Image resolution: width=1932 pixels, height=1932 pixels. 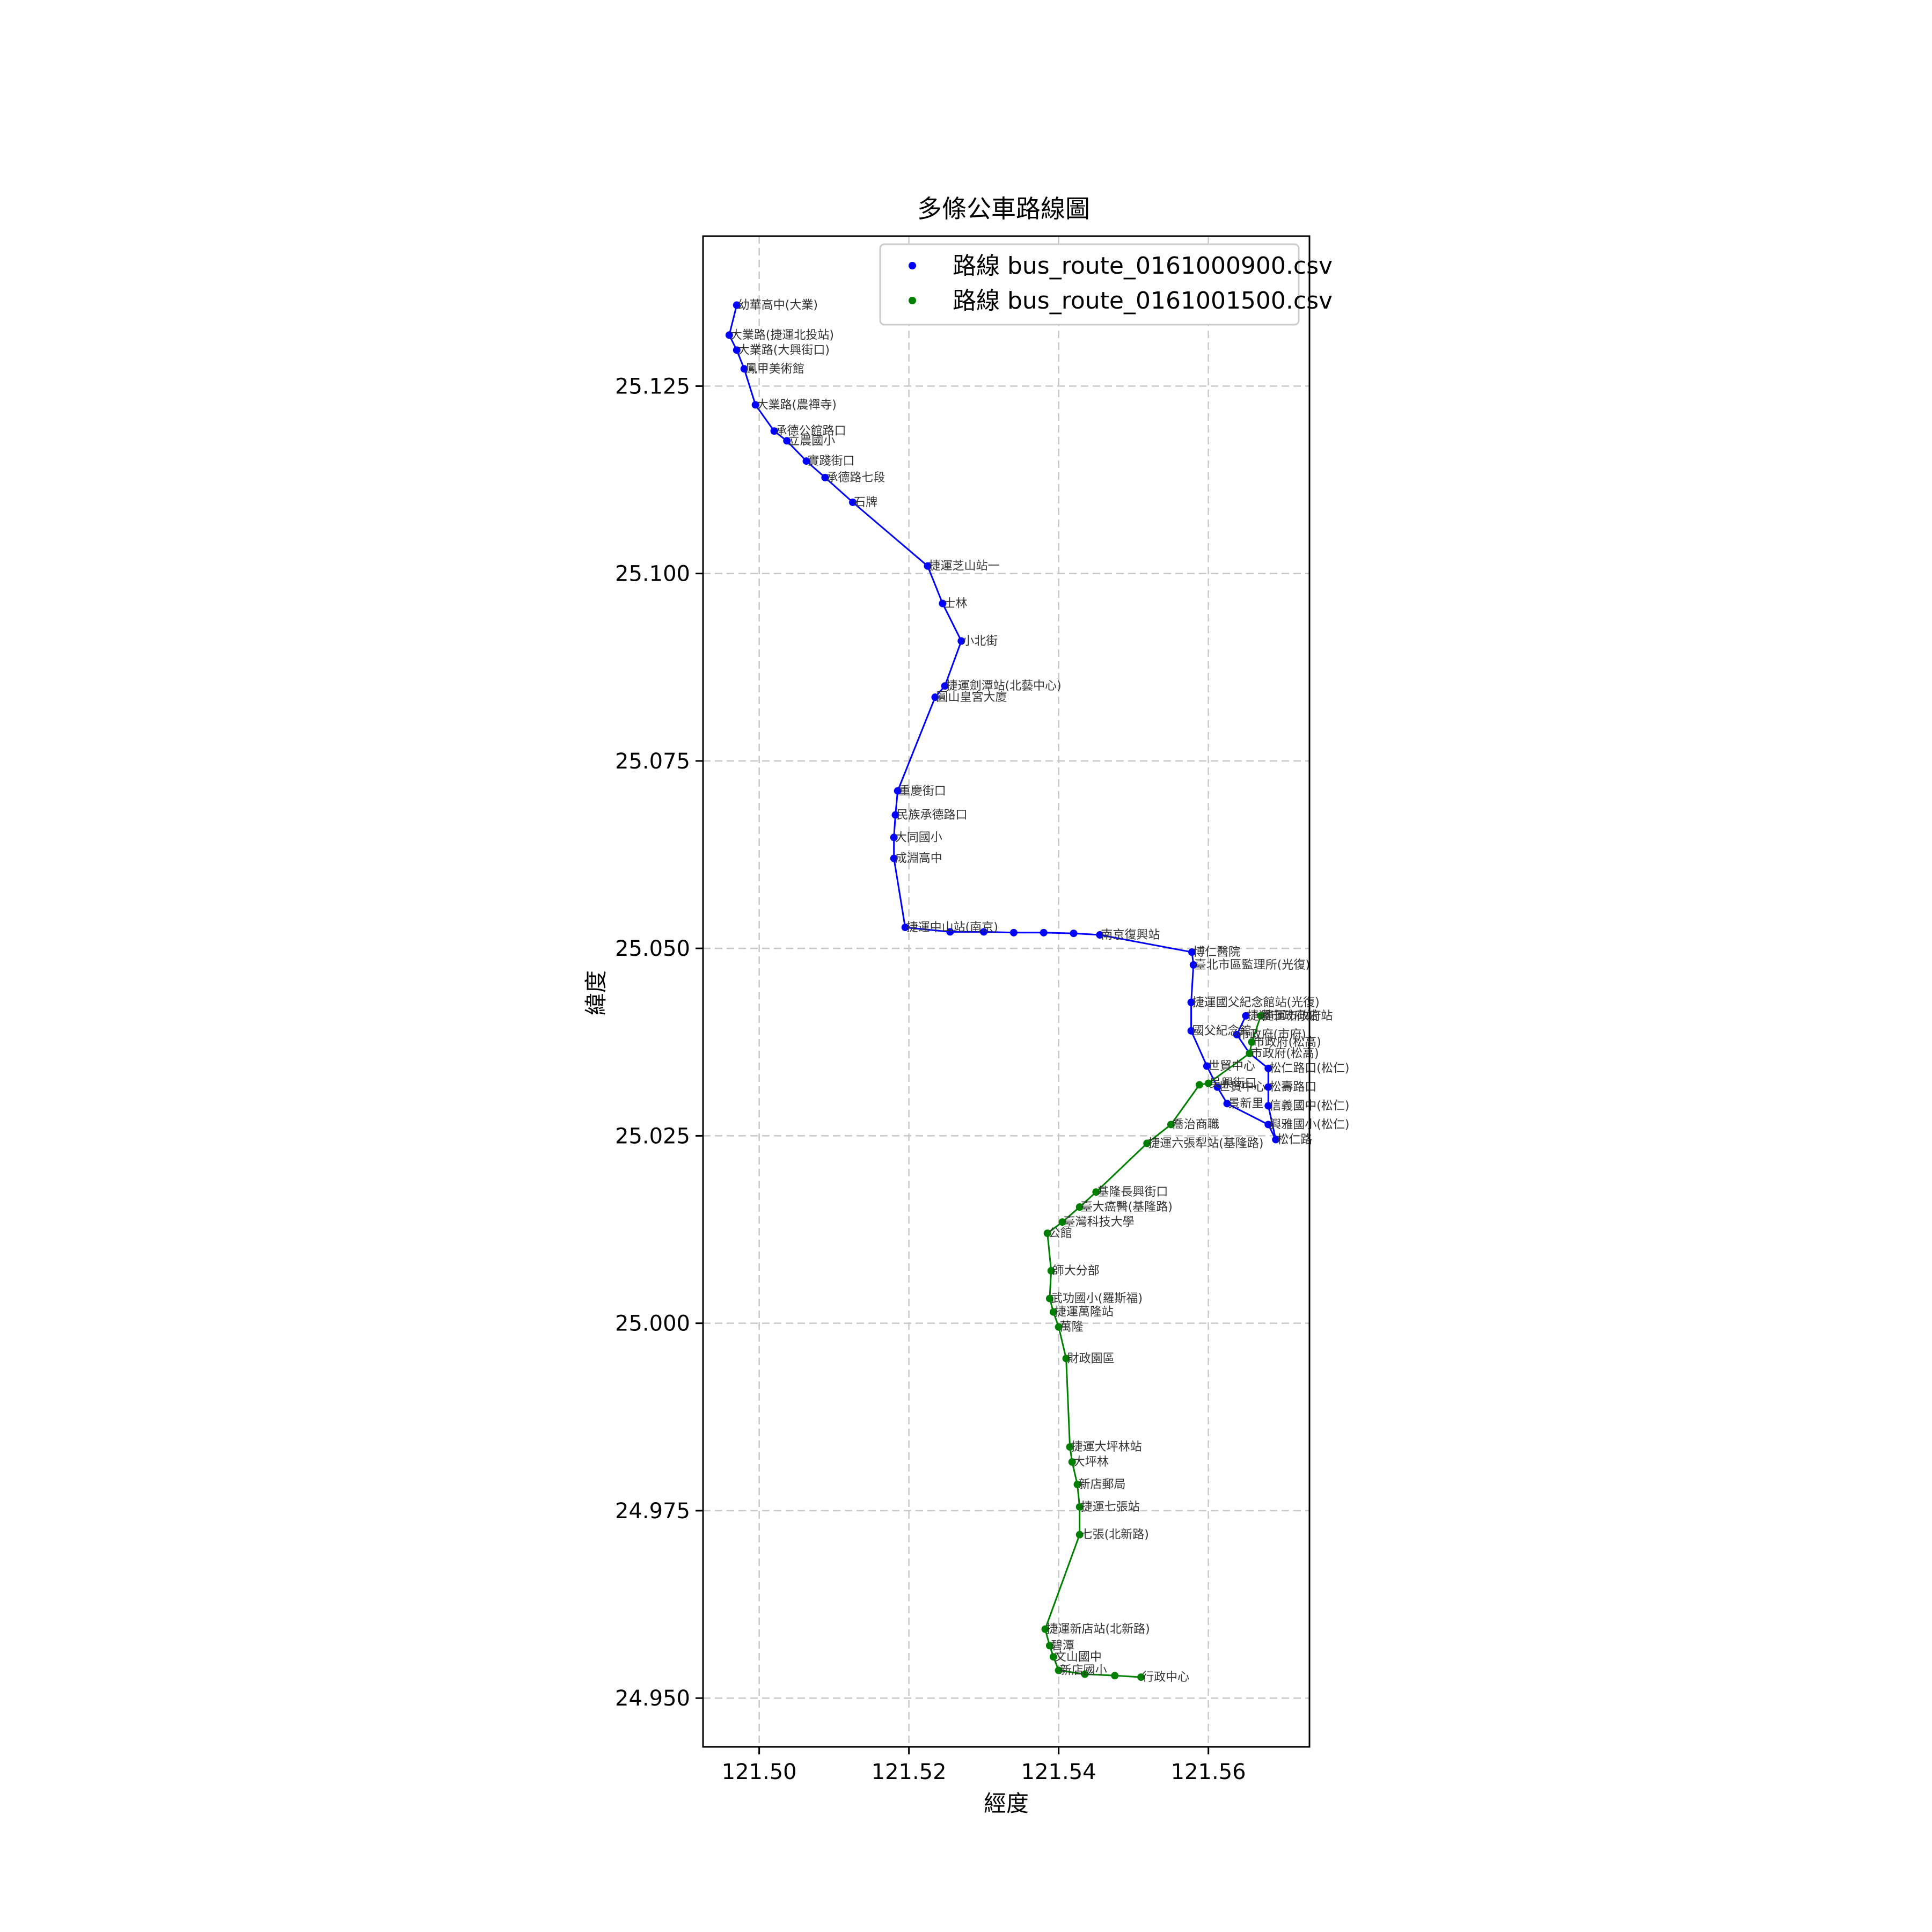 I want to click on stop-label: 承德公館路口, so click(x=810, y=431).